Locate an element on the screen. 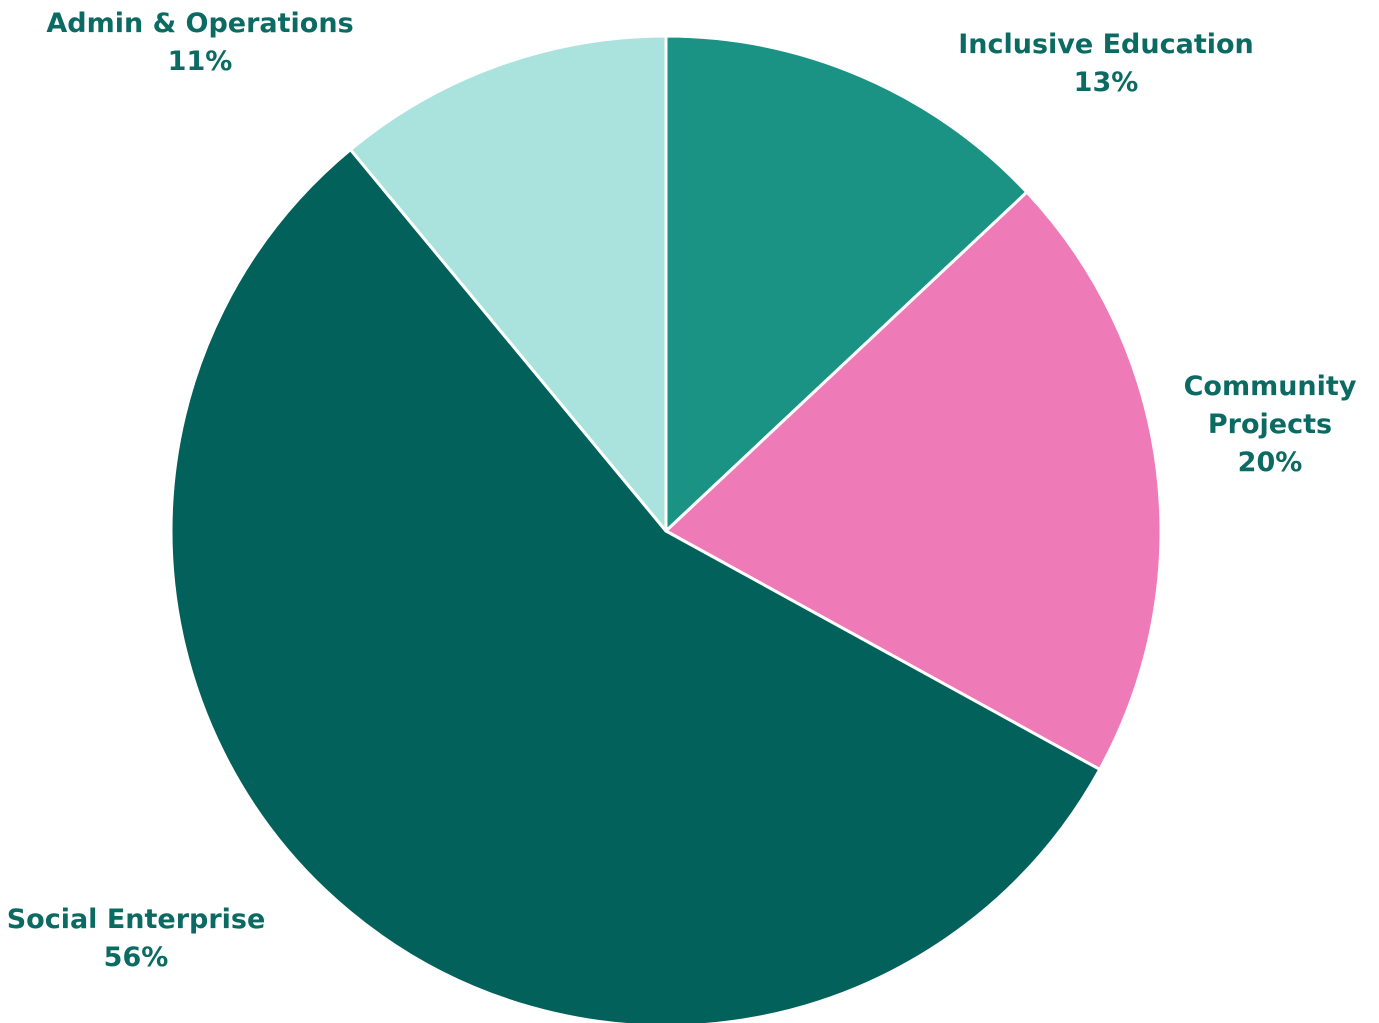 The image size is (1379, 1023). label-community-projects: Community Projects 20% is located at coordinates (1270, 425).